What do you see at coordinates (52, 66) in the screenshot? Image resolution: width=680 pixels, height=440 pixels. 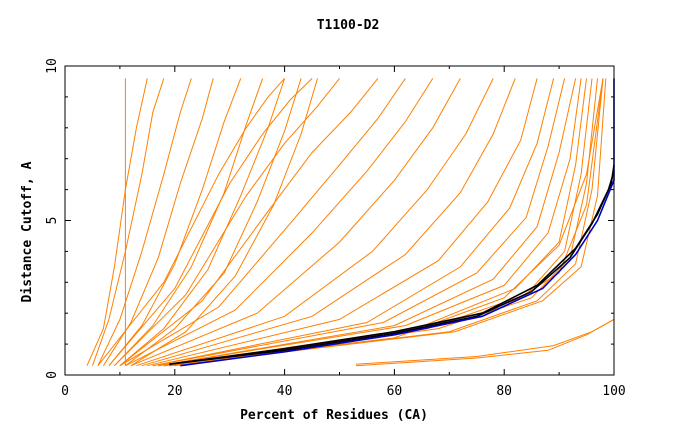 I see `y-tick-label: 10` at bounding box center [52, 66].